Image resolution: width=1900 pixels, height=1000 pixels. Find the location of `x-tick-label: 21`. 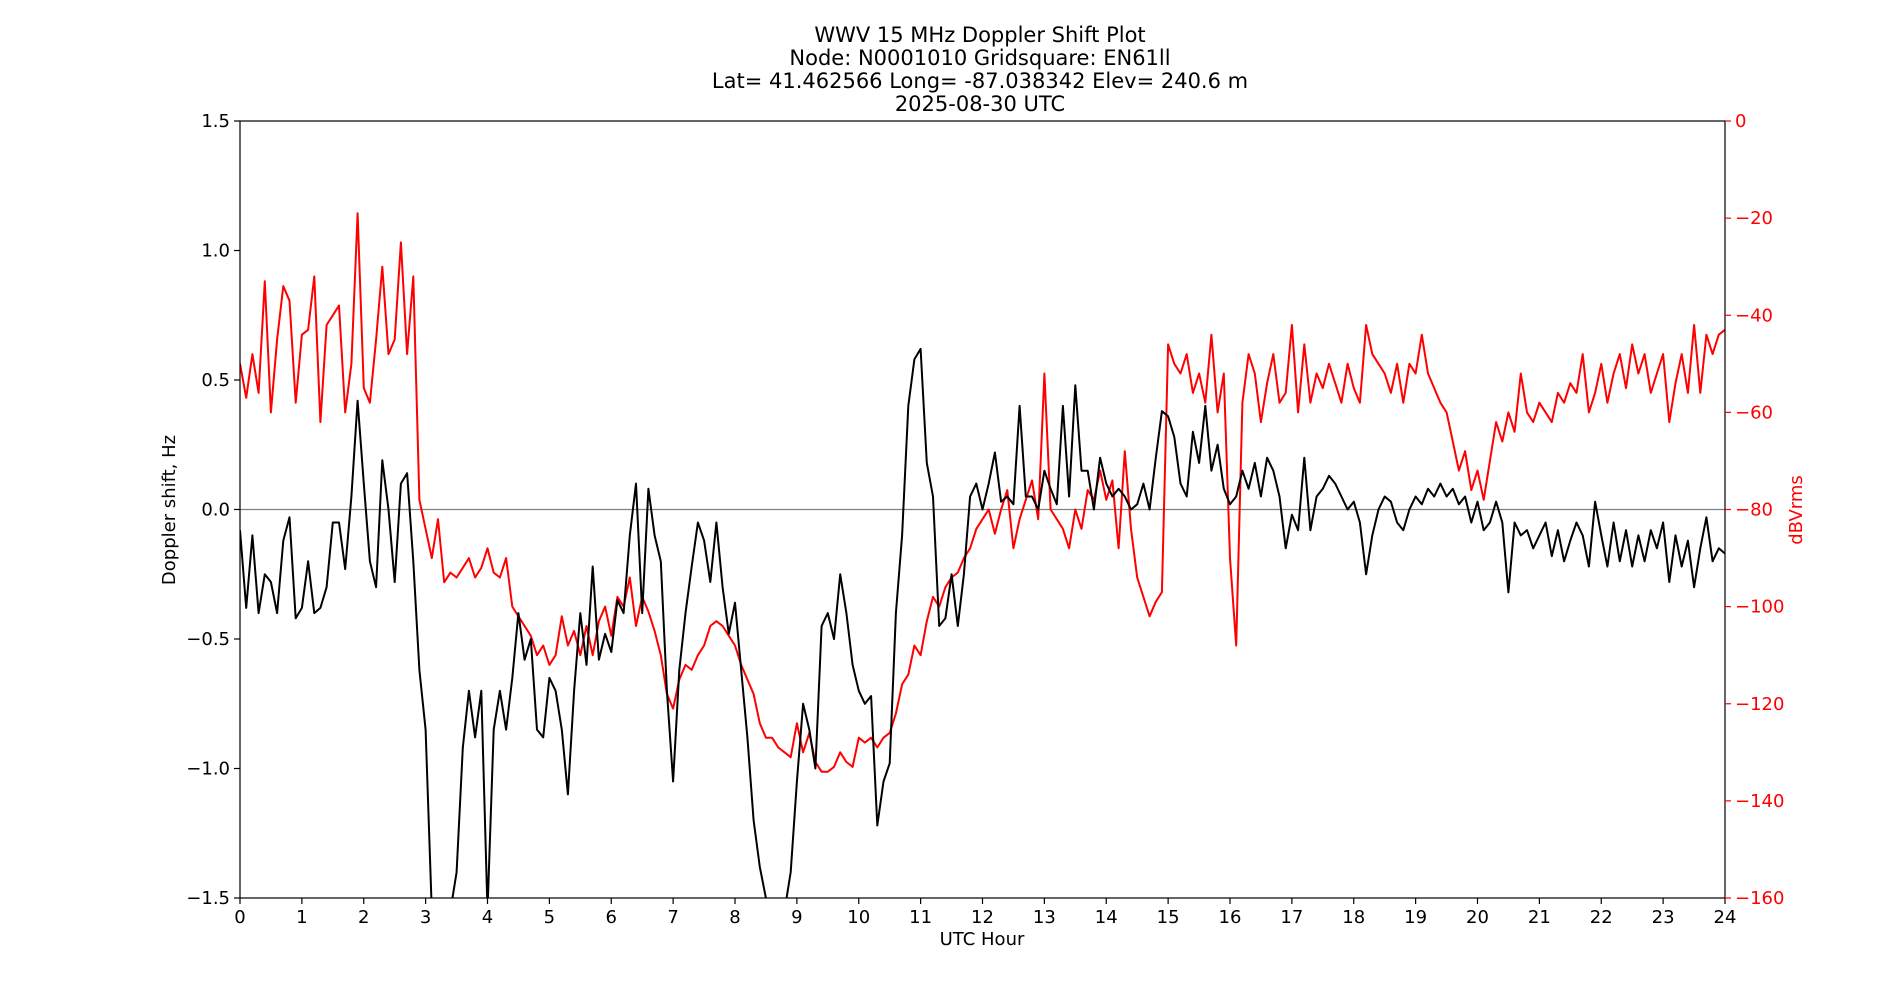

x-tick-label: 21 is located at coordinates (1539, 917).